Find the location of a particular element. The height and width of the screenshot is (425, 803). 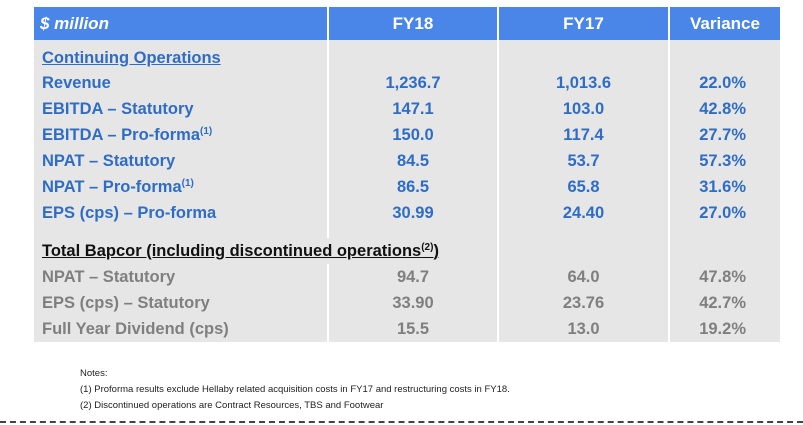

spacer-row is located at coordinates (407, 232).